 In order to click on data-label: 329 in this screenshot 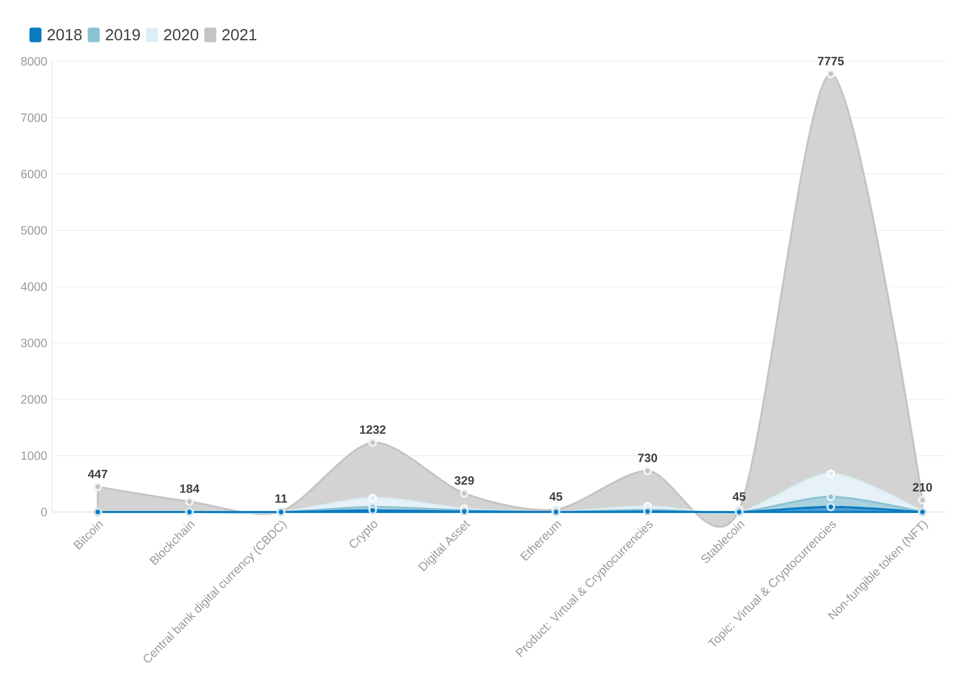, I will do `click(464, 480)`.